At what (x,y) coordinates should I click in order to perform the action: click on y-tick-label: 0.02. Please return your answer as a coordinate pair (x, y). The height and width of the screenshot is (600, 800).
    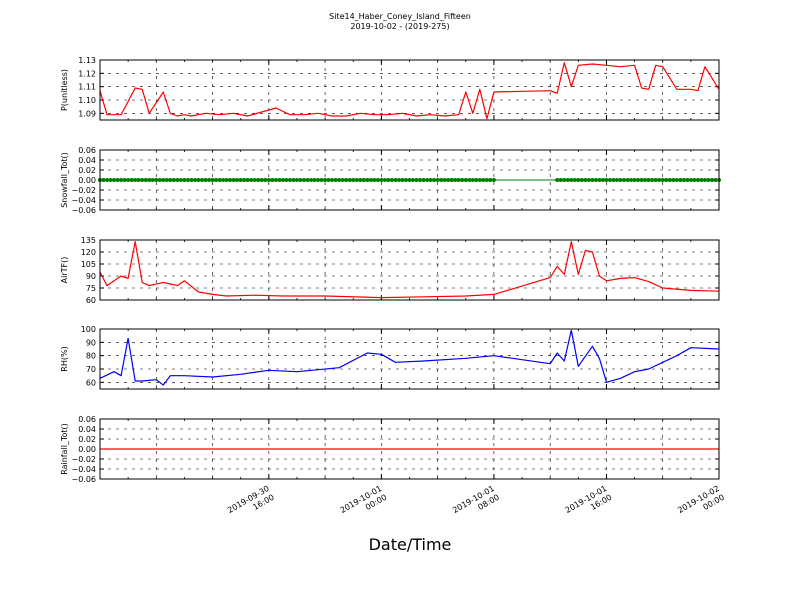
    Looking at the image, I should click on (87, 439).